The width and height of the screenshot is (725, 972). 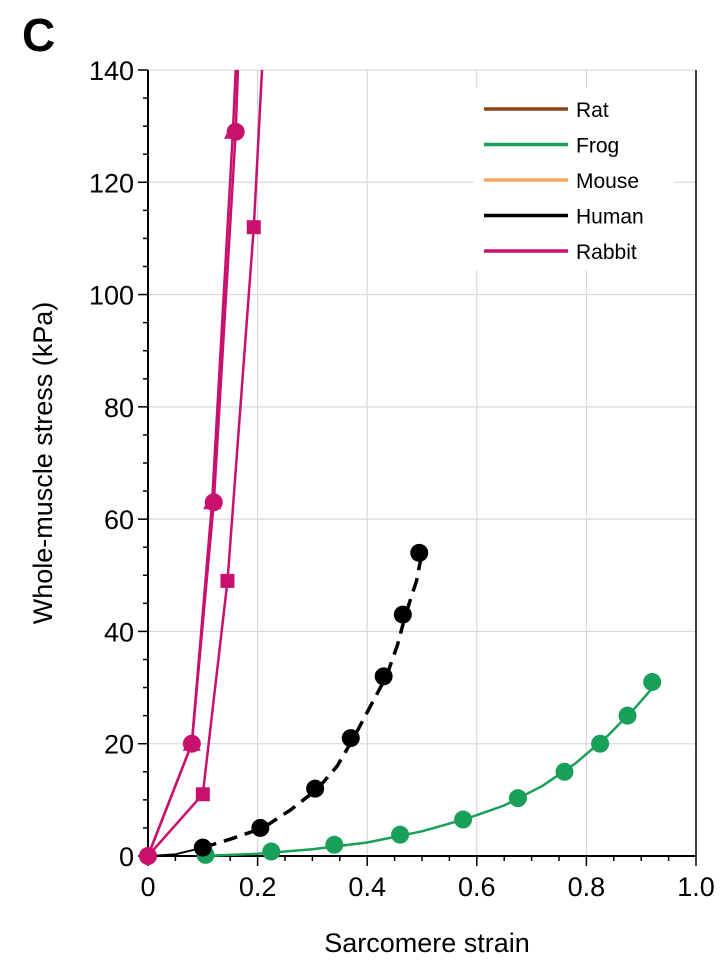 I want to click on panel-label: C, so click(x=39, y=35).